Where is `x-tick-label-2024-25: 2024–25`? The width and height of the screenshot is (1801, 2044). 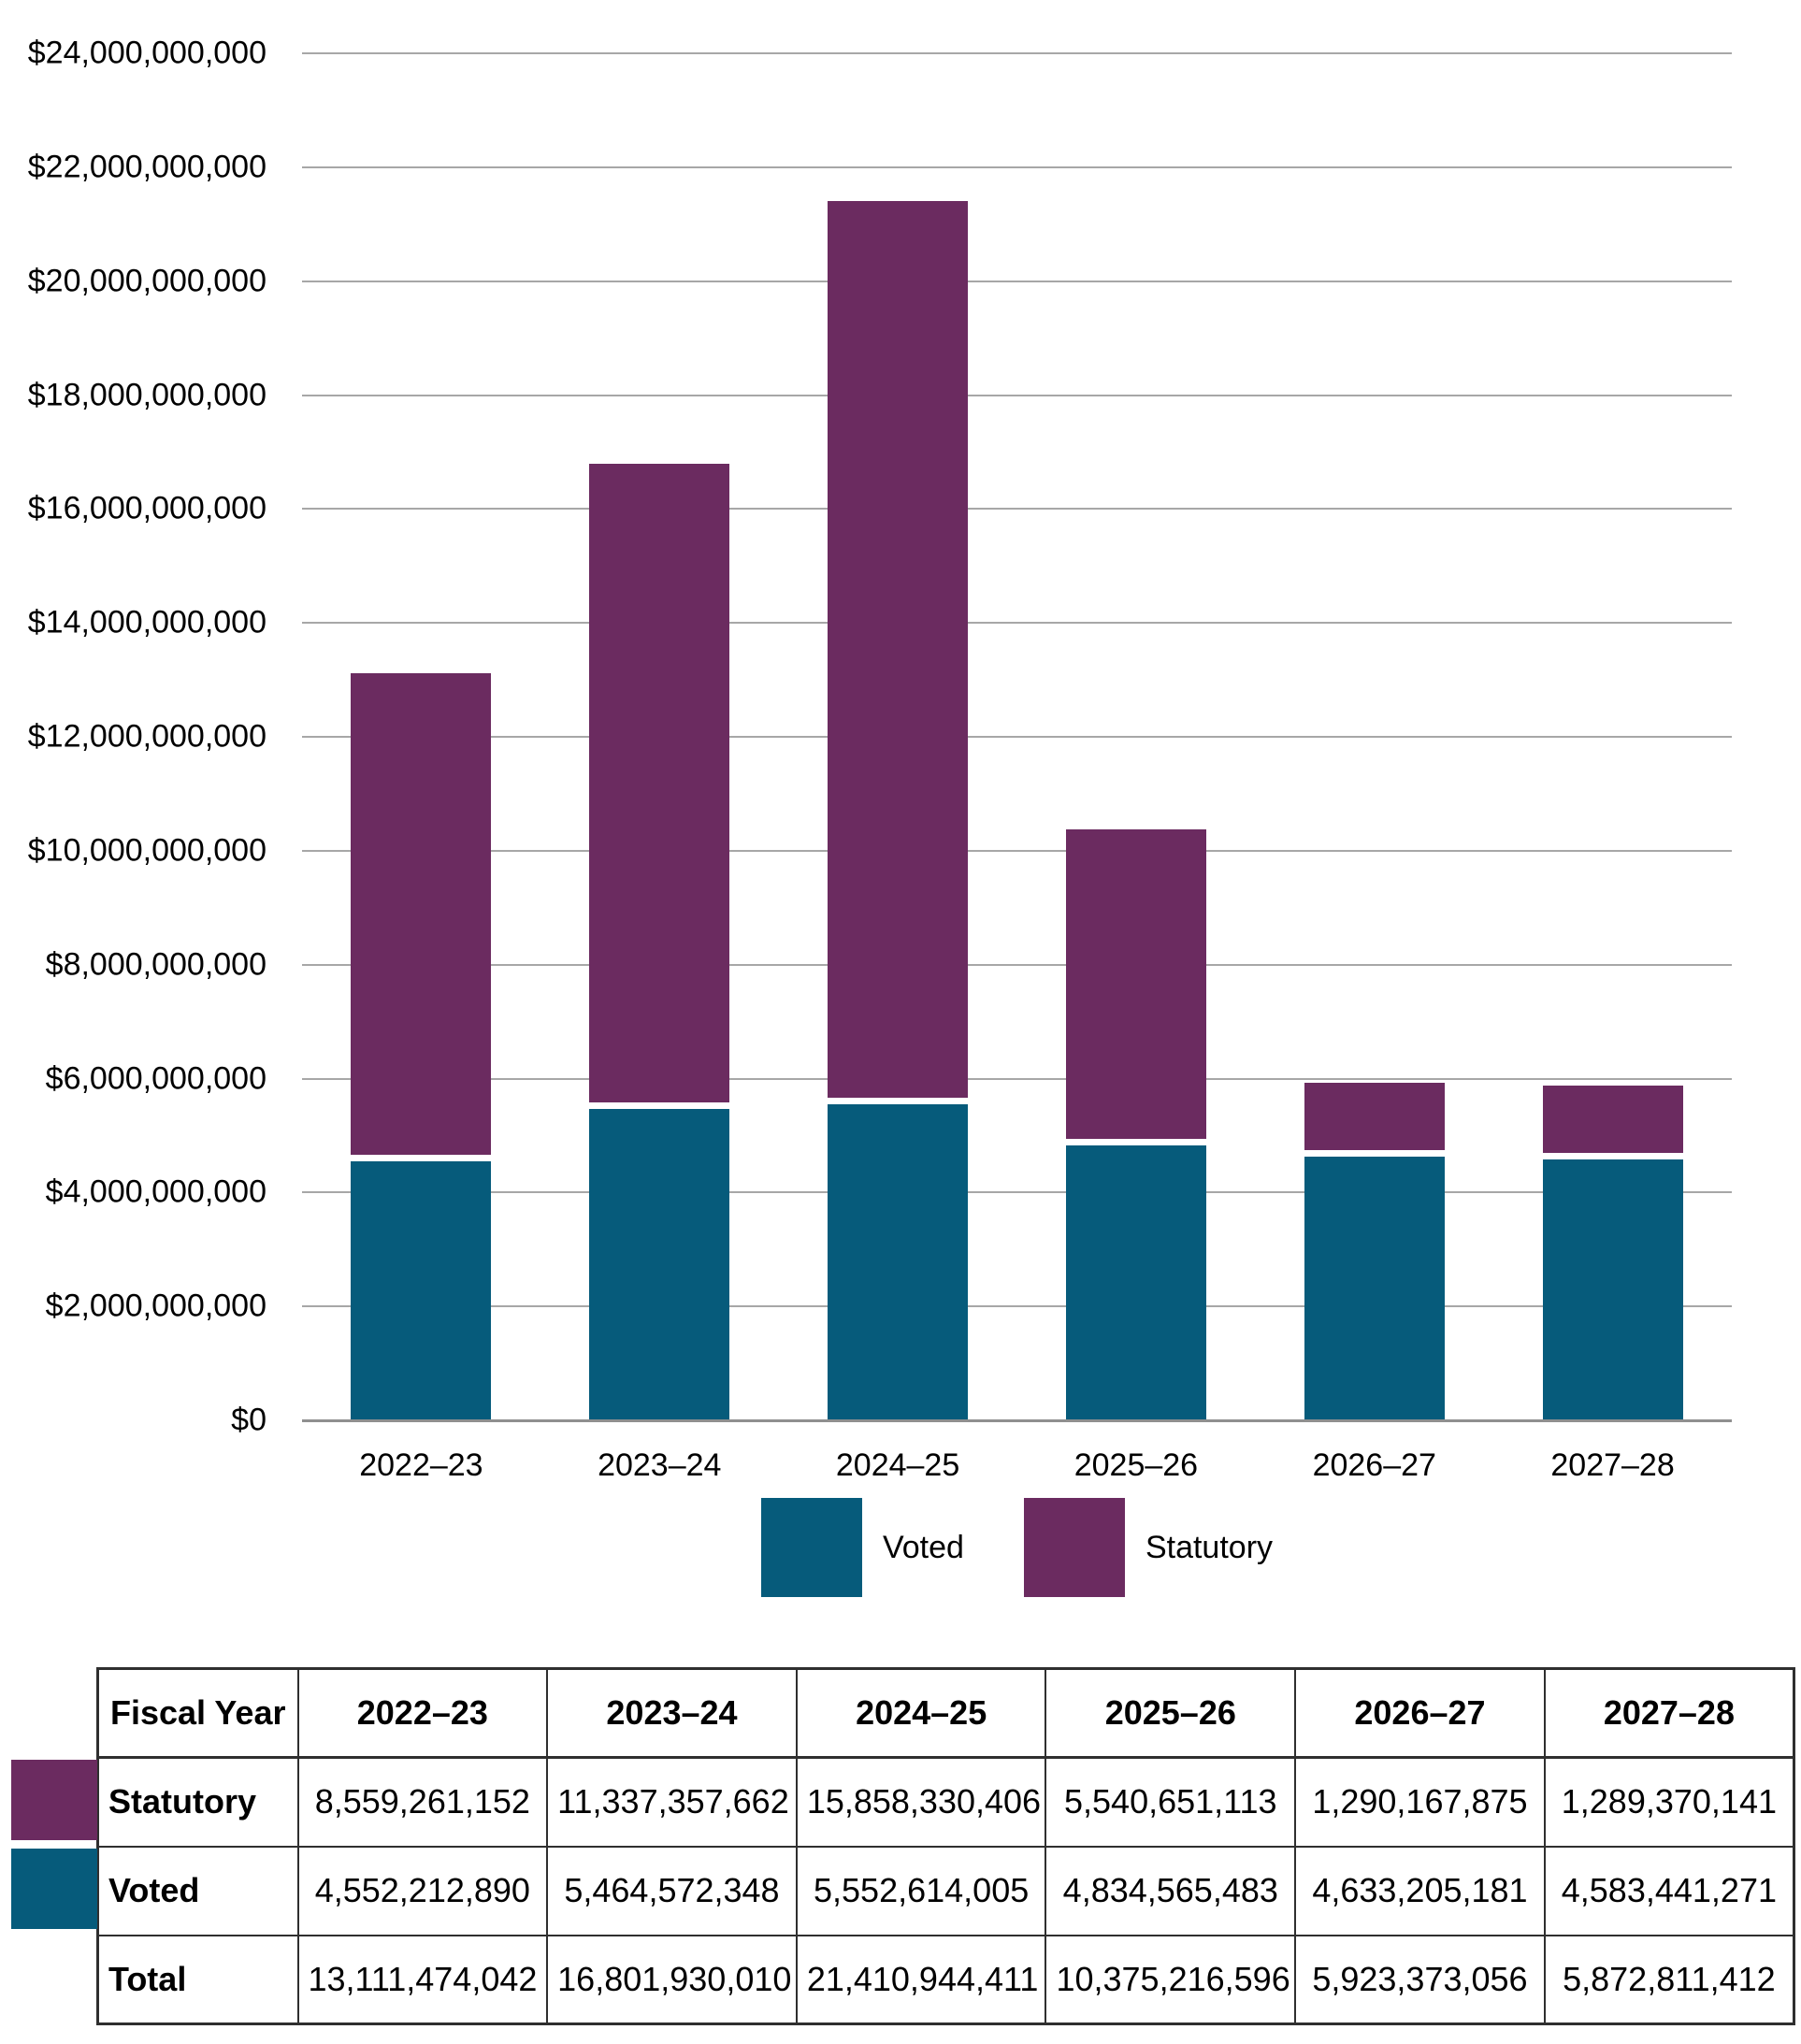 x-tick-label-2024-25: 2024–25 is located at coordinates (897, 1465).